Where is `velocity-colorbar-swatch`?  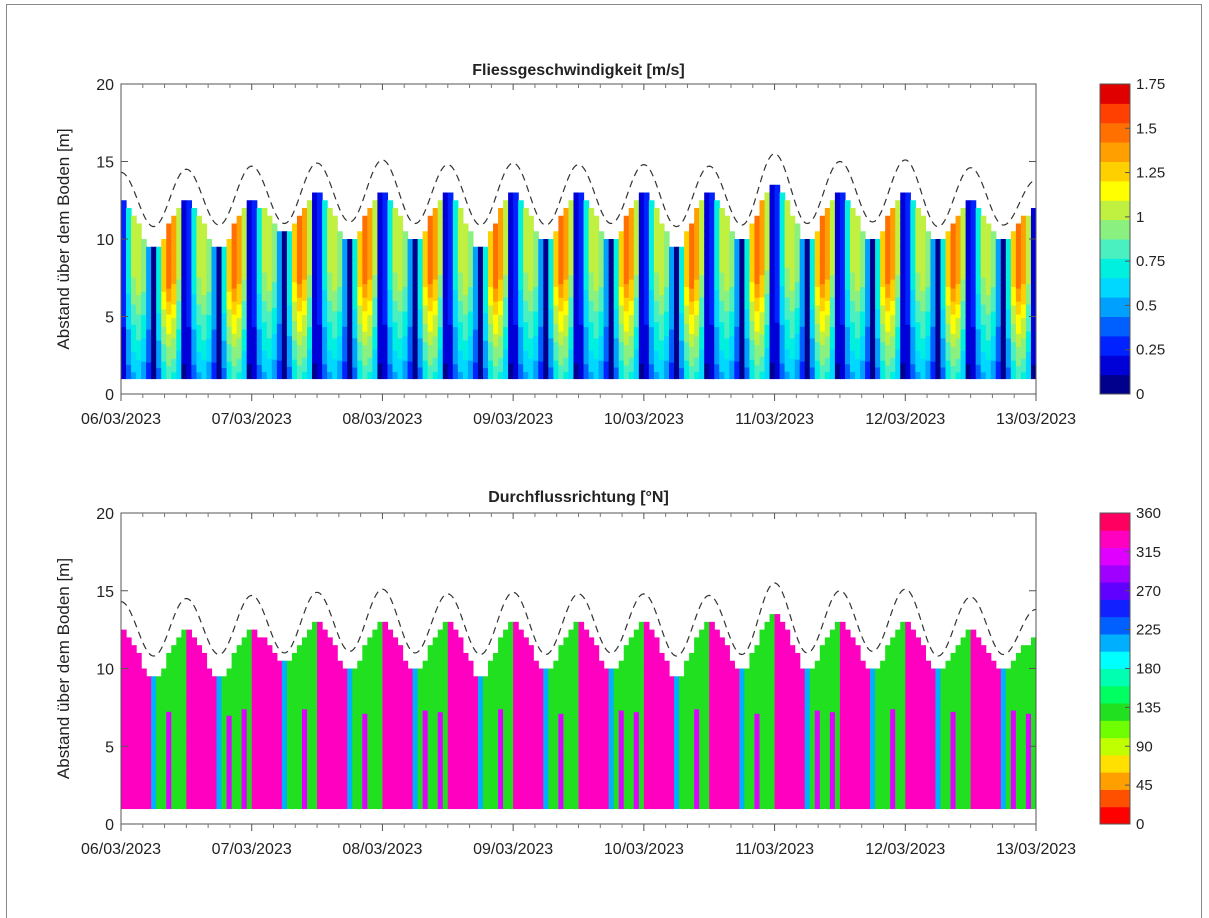 velocity-colorbar-swatch is located at coordinates (1115, 268).